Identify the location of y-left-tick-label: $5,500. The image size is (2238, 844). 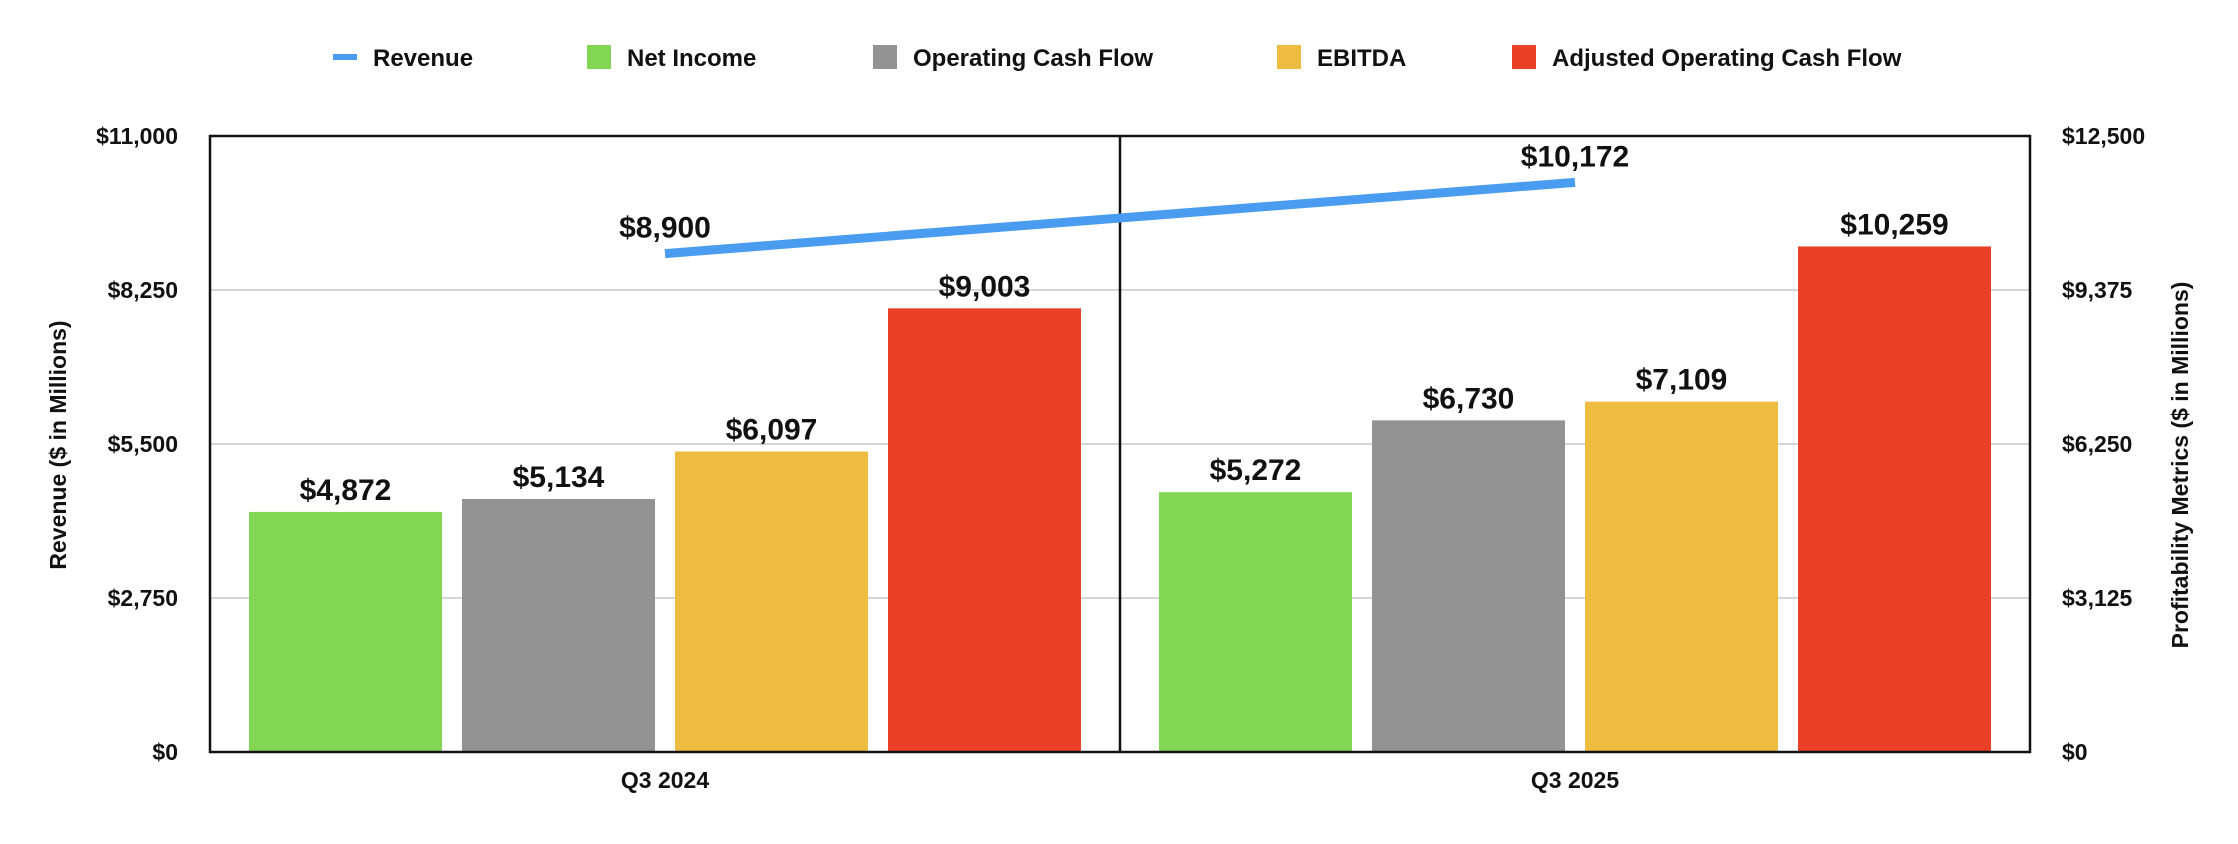
(143, 444).